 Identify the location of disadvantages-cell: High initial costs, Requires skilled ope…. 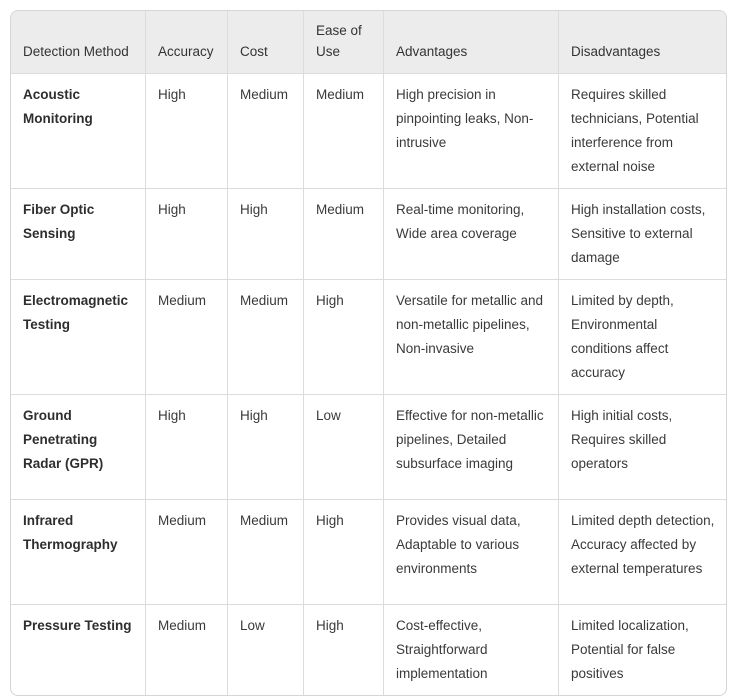
(642, 447).